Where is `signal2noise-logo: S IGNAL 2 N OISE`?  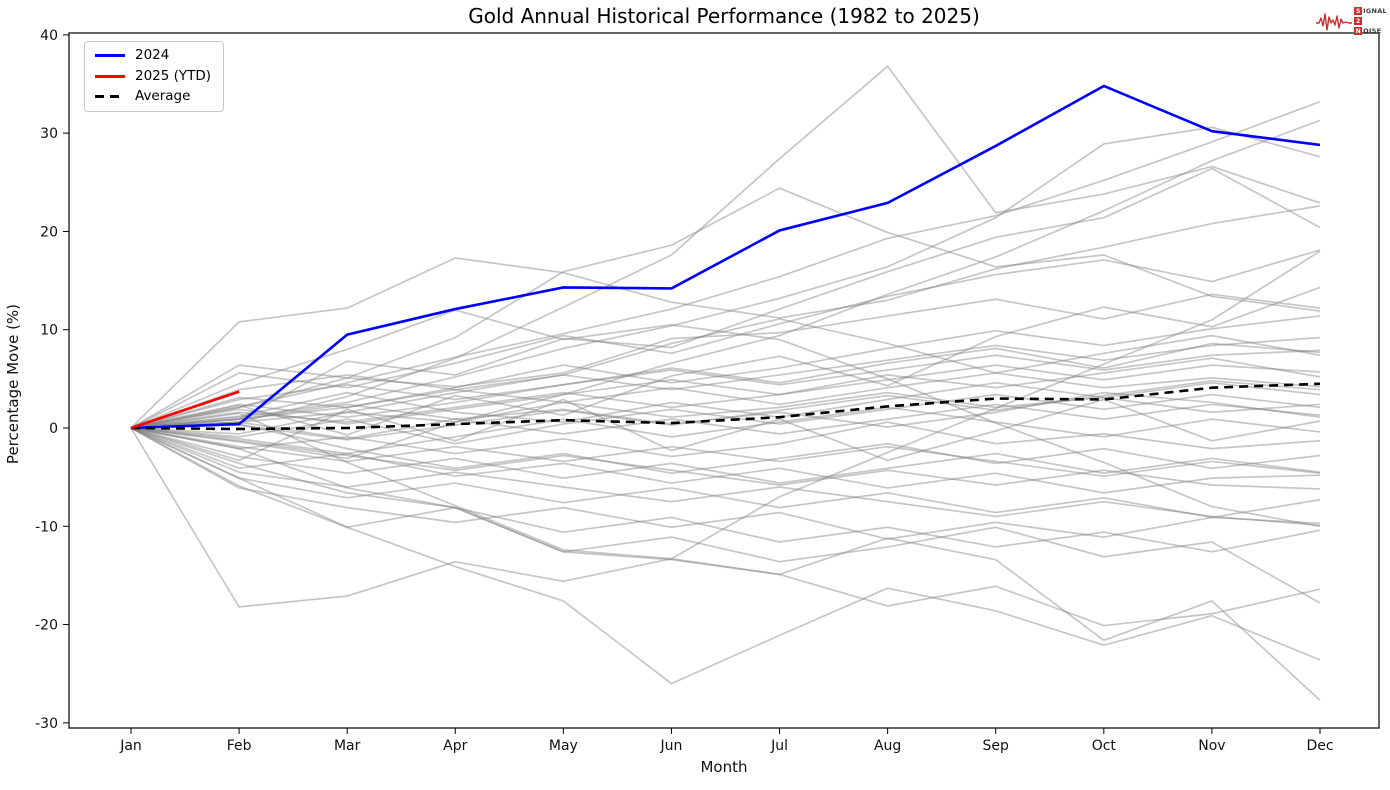 signal2noise-logo: S IGNAL 2 N OISE is located at coordinates (1351, 21).